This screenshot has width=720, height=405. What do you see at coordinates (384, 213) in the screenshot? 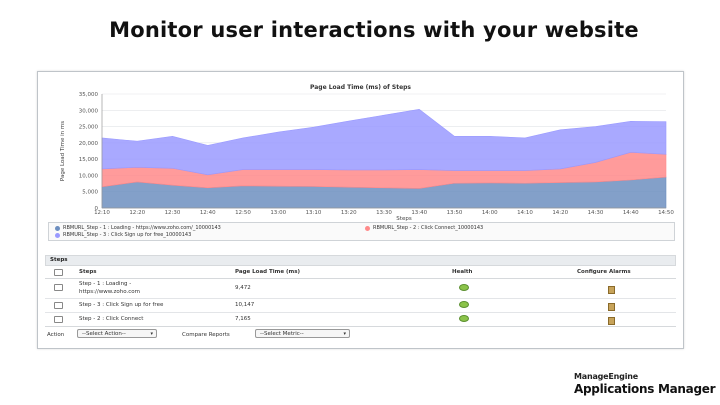
I see `x-tick-label: 13:30` at bounding box center [384, 213].